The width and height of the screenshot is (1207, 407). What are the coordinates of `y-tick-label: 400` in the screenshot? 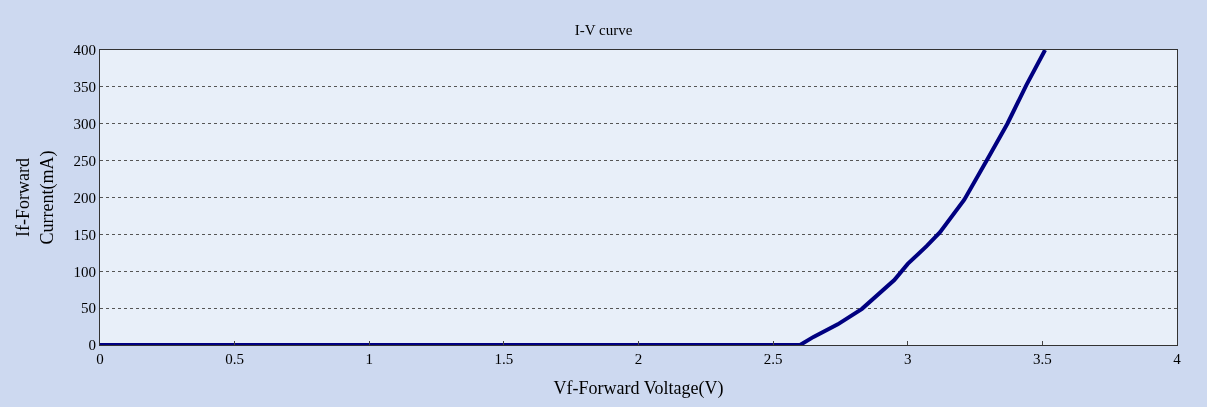 It's located at (84, 50).